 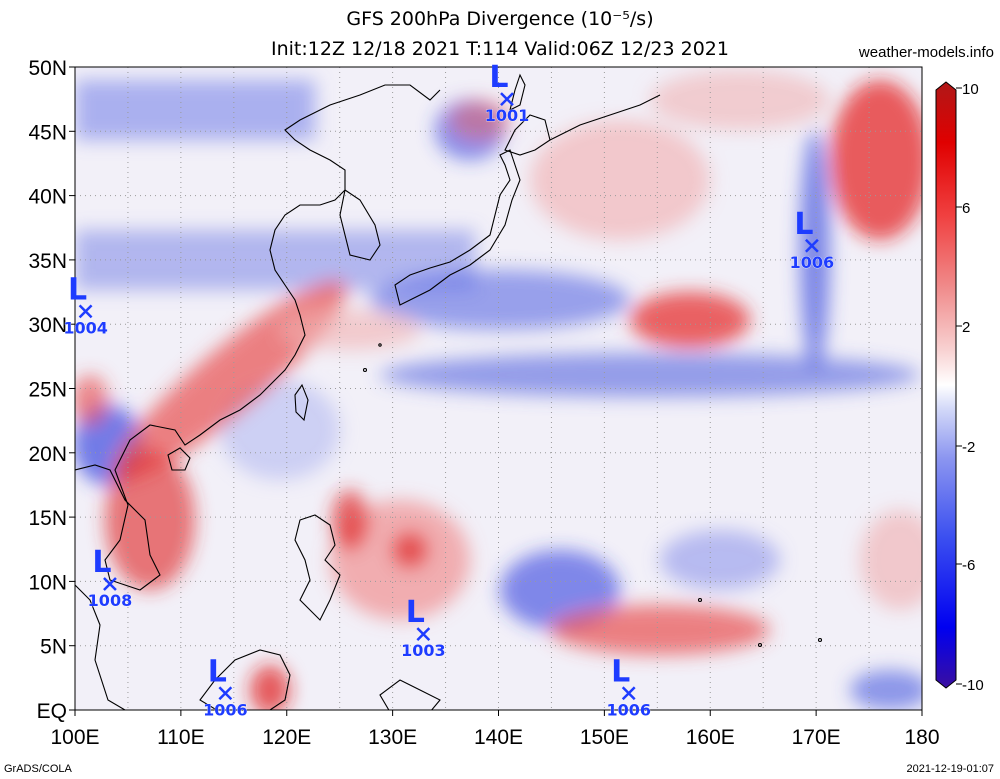 What do you see at coordinates (47, 68) in the screenshot?
I see `lat-tick-label: 50N` at bounding box center [47, 68].